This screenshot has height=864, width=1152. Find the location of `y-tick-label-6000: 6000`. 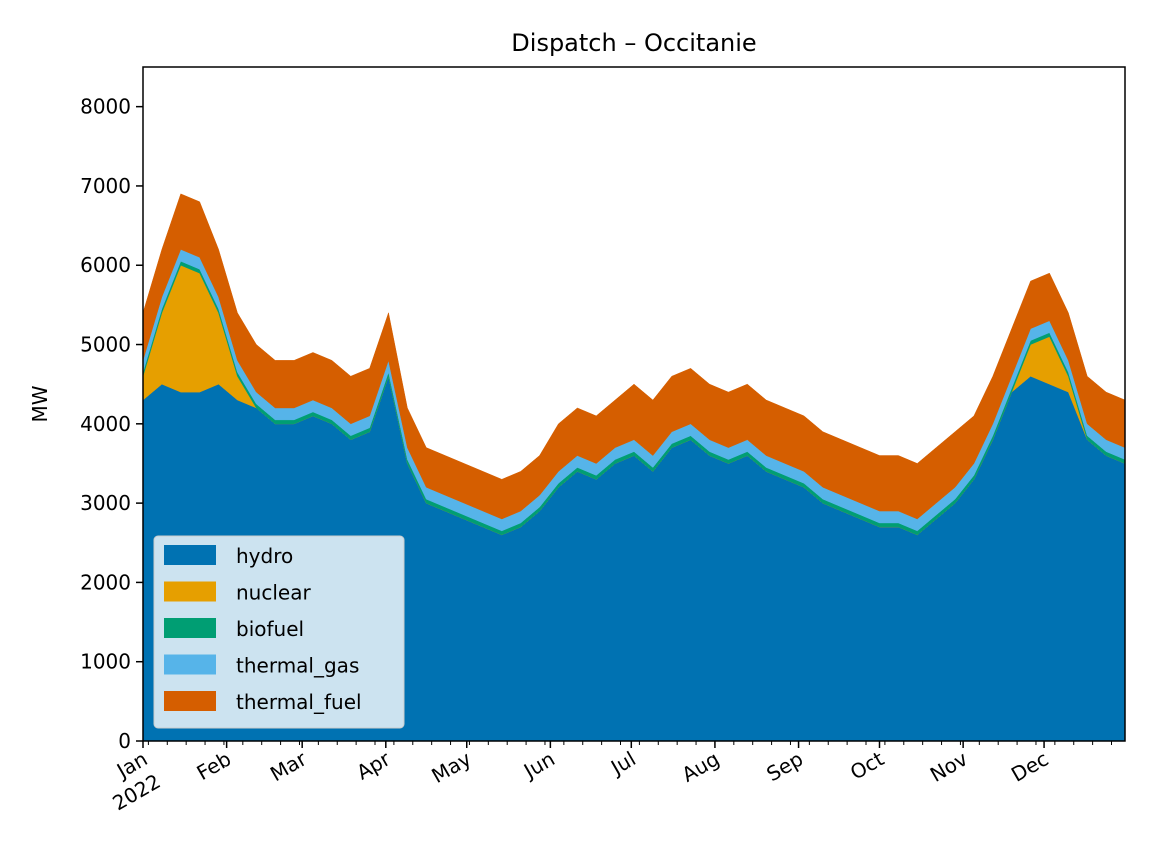

y-tick-label-6000: 6000 is located at coordinates (105, 265).